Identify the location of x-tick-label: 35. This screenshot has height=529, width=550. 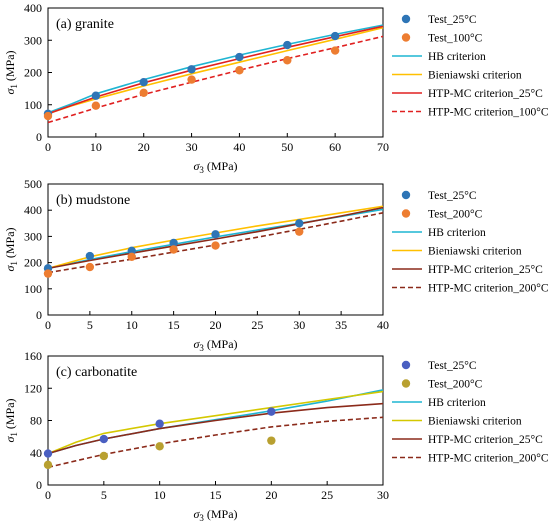
(341, 325).